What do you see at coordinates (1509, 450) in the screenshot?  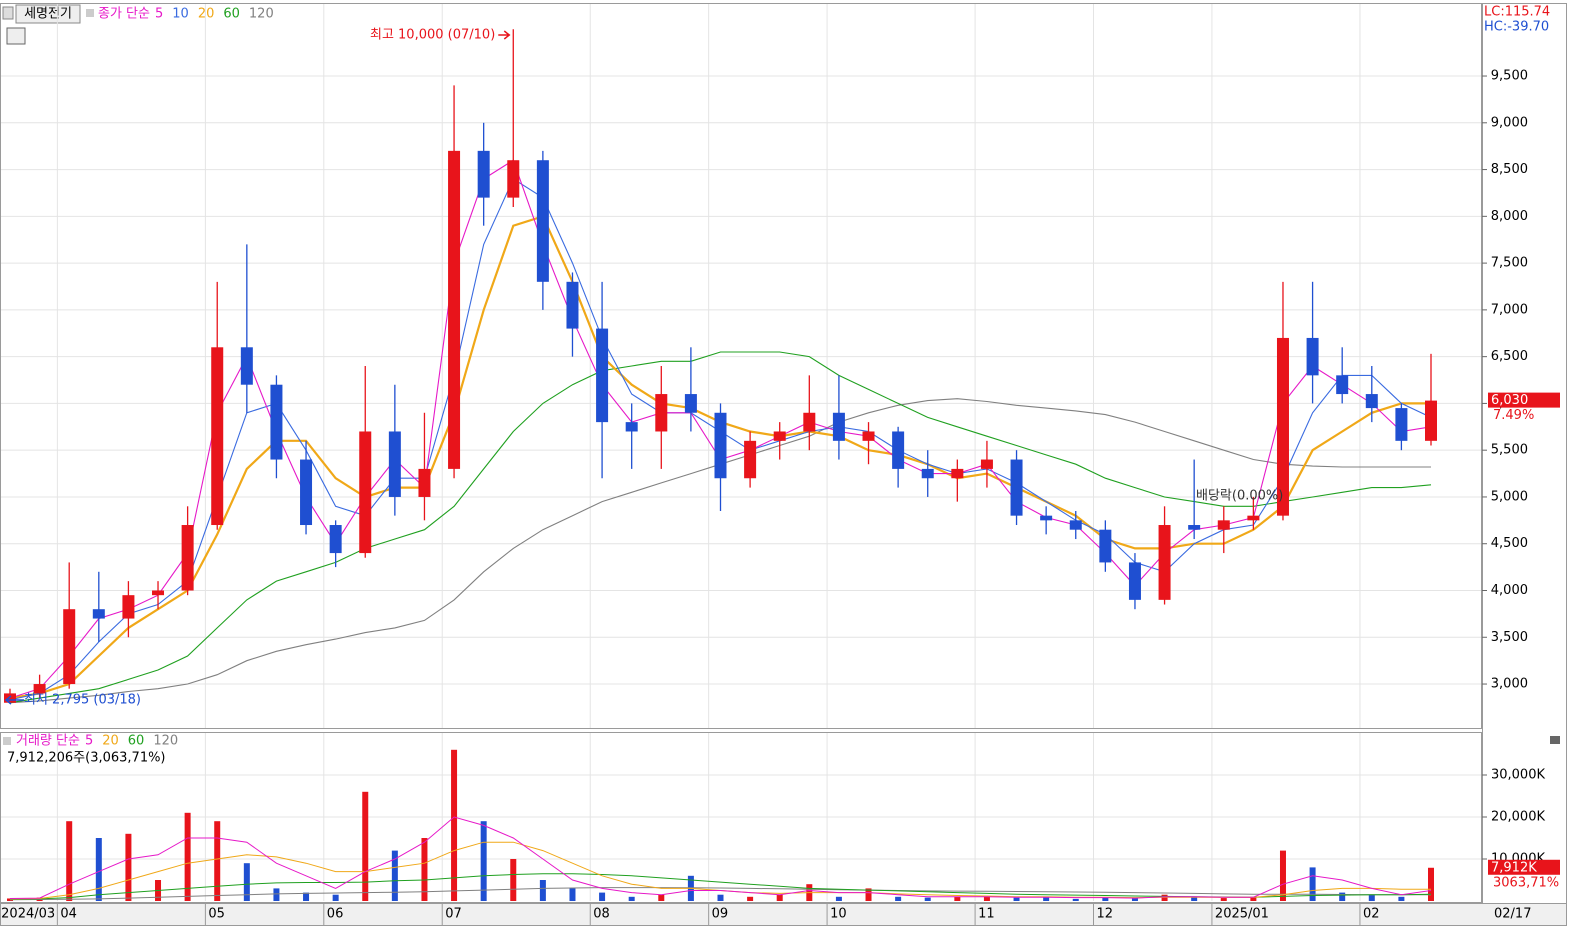 I see `y-tick-label: 5,500` at bounding box center [1509, 450].